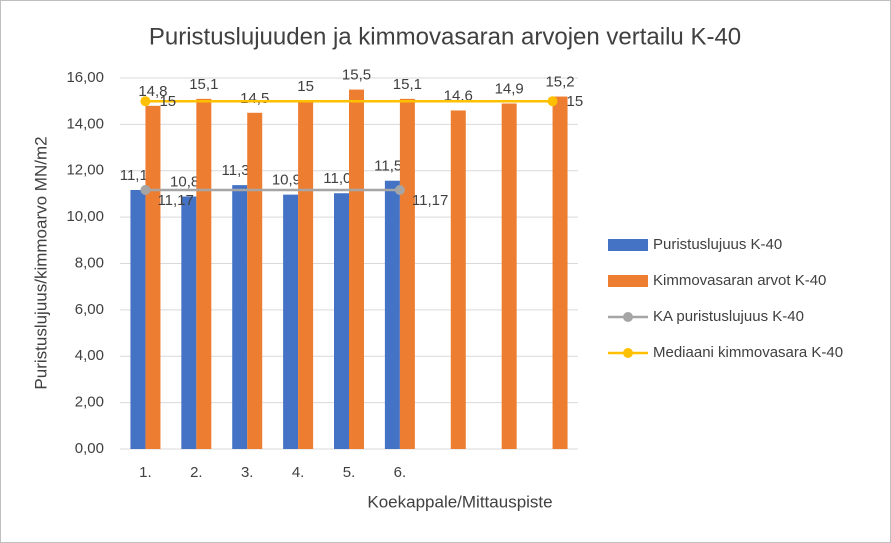 The height and width of the screenshot is (543, 891). Describe the element at coordinates (400, 472) in the screenshot. I see `x-tick-label: 6.` at that location.